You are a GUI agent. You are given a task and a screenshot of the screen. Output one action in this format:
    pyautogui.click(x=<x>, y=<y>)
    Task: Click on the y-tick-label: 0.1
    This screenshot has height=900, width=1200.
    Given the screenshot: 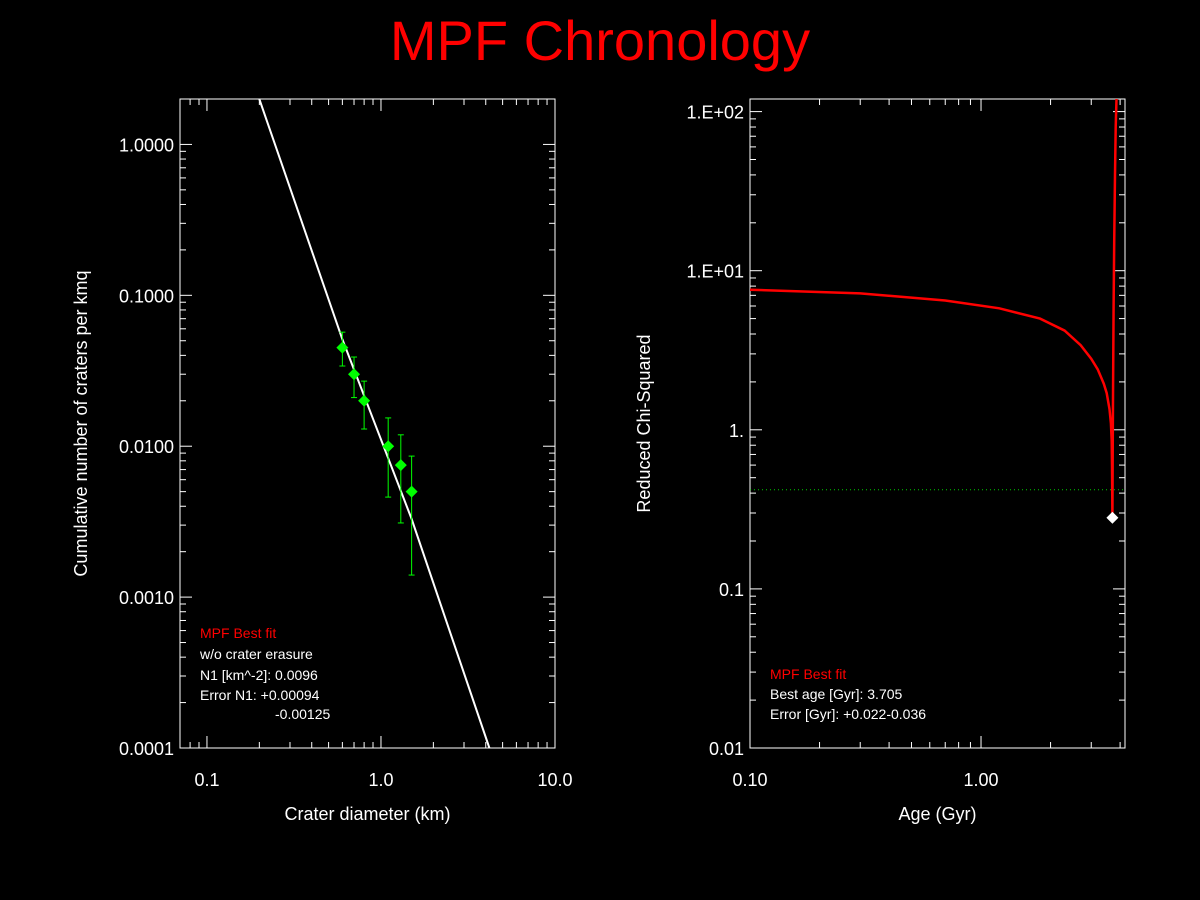 What is the action you would take?
    pyautogui.click(x=731, y=590)
    